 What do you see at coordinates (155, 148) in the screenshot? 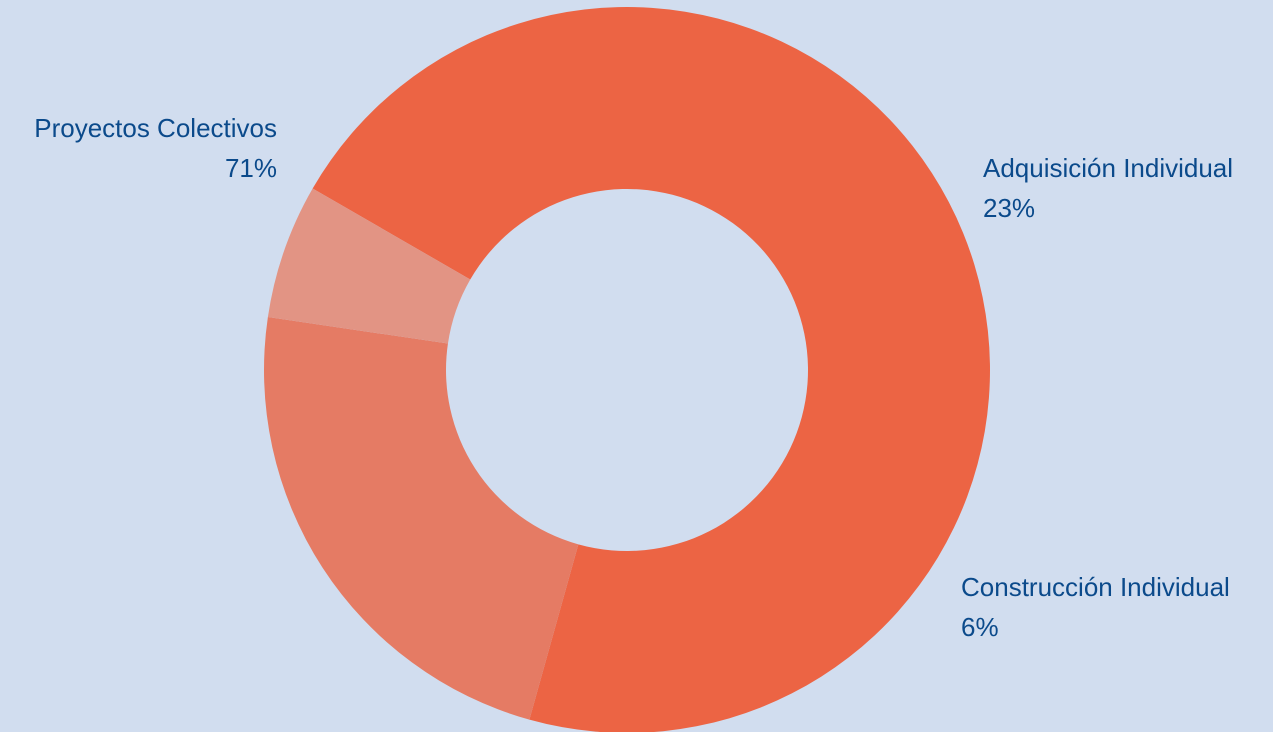
I see `slice-label-proyectos-colectivos: Proyectos Colectivos 71%` at bounding box center [155, 148].